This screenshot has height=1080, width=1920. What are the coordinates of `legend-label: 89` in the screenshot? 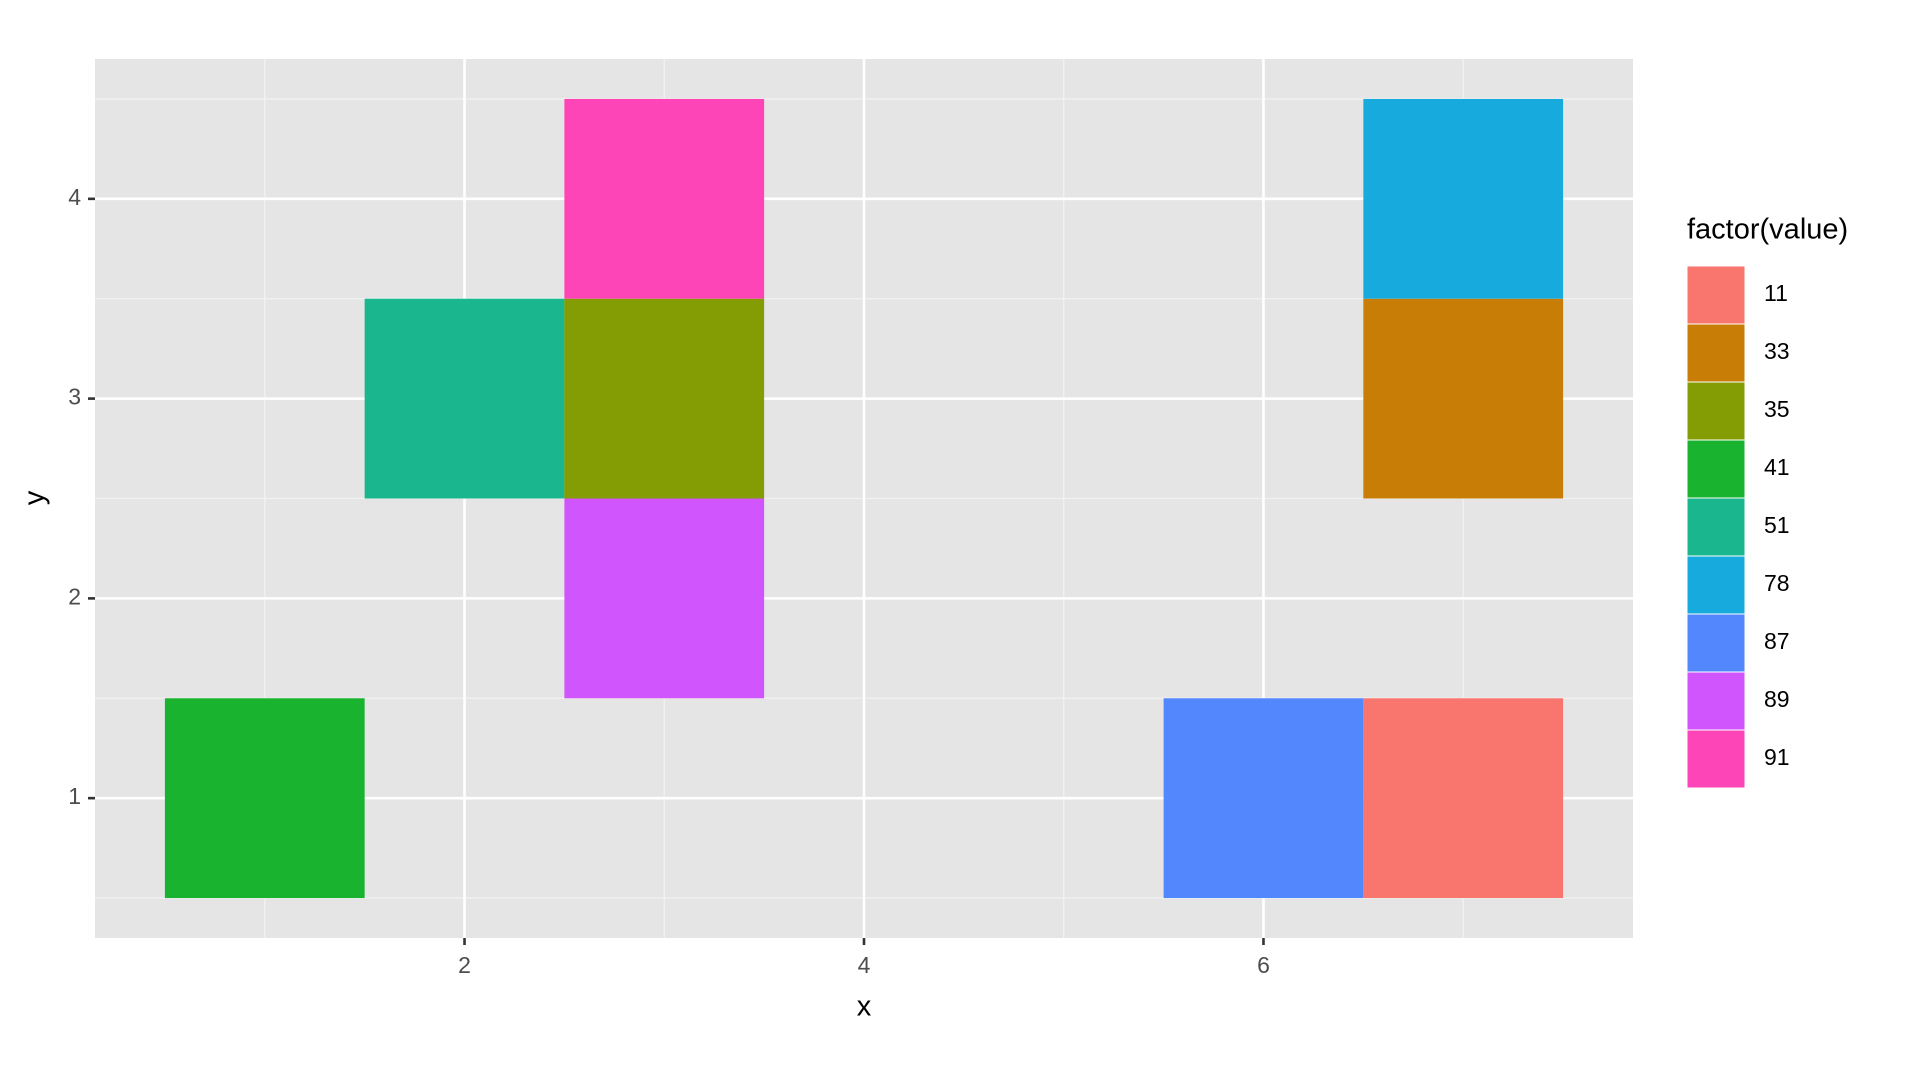 It's located at (1777, 699).